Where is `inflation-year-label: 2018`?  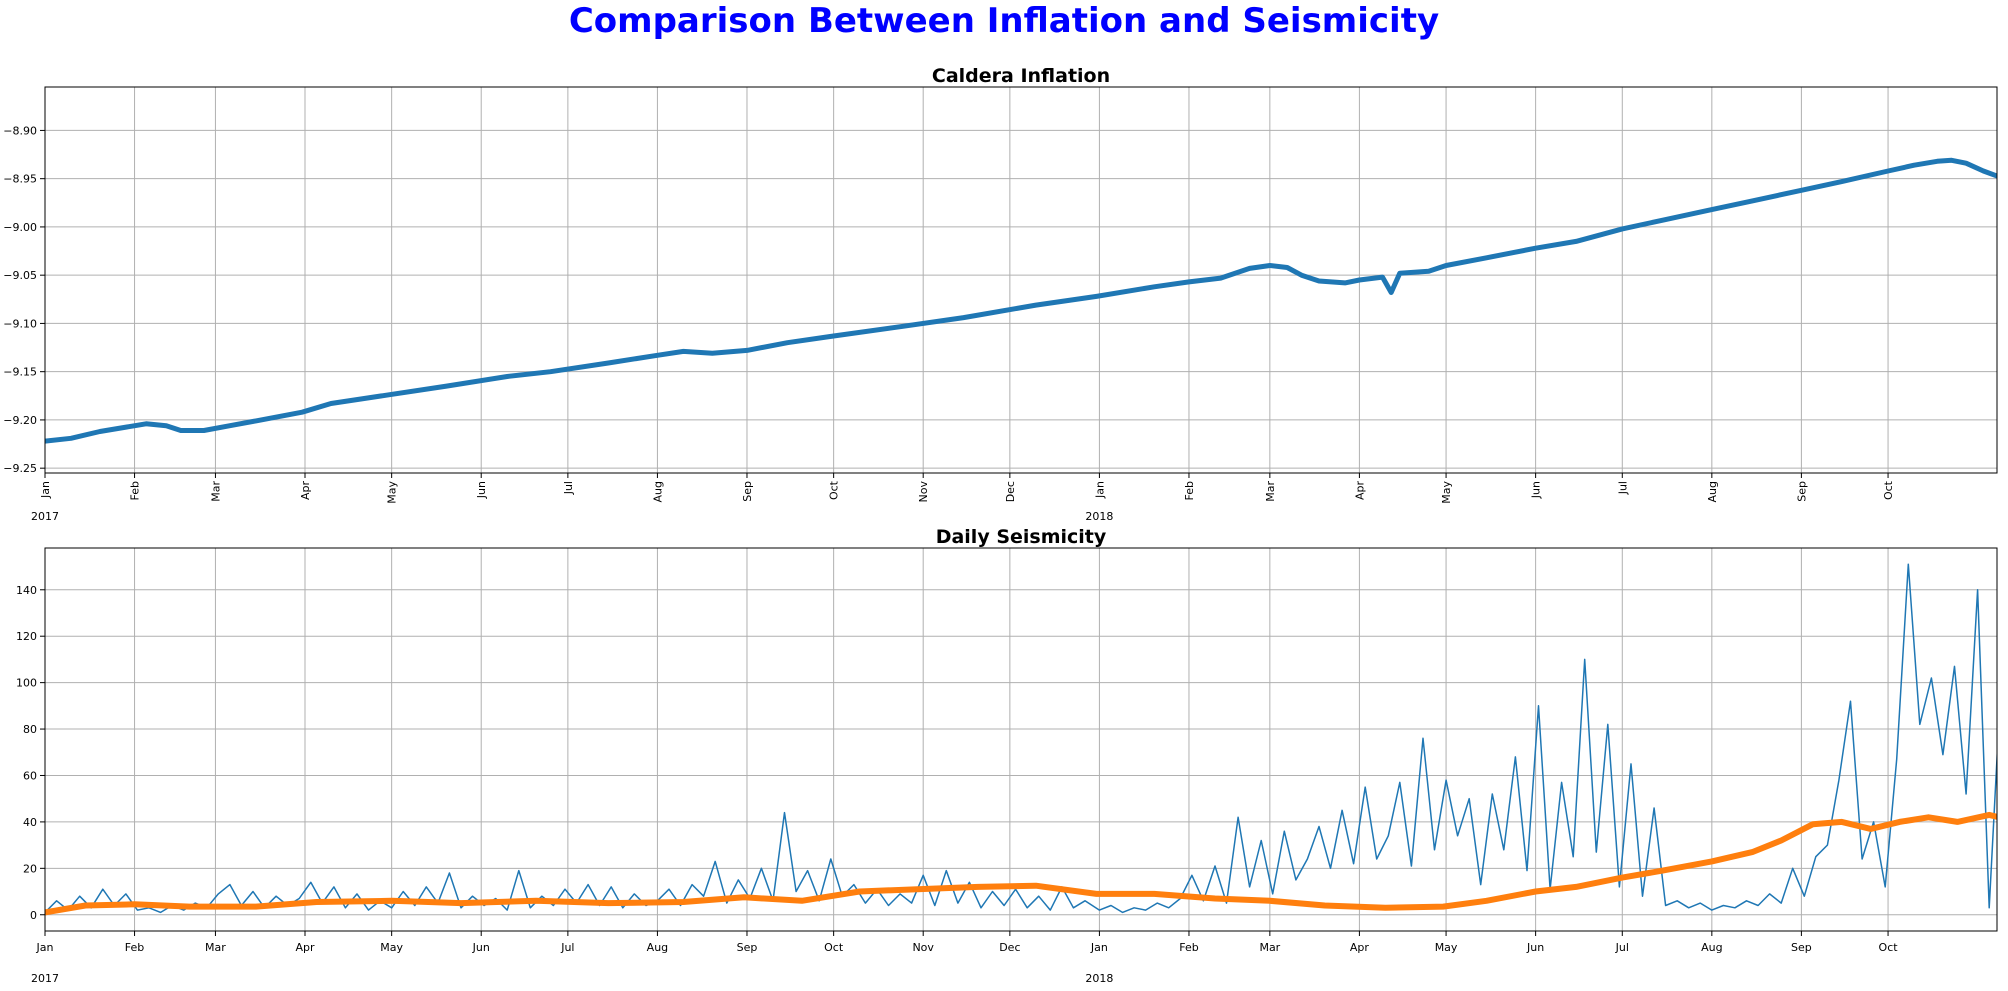
inflation-year-label: 2018 is located at coordinates (1099, 516).